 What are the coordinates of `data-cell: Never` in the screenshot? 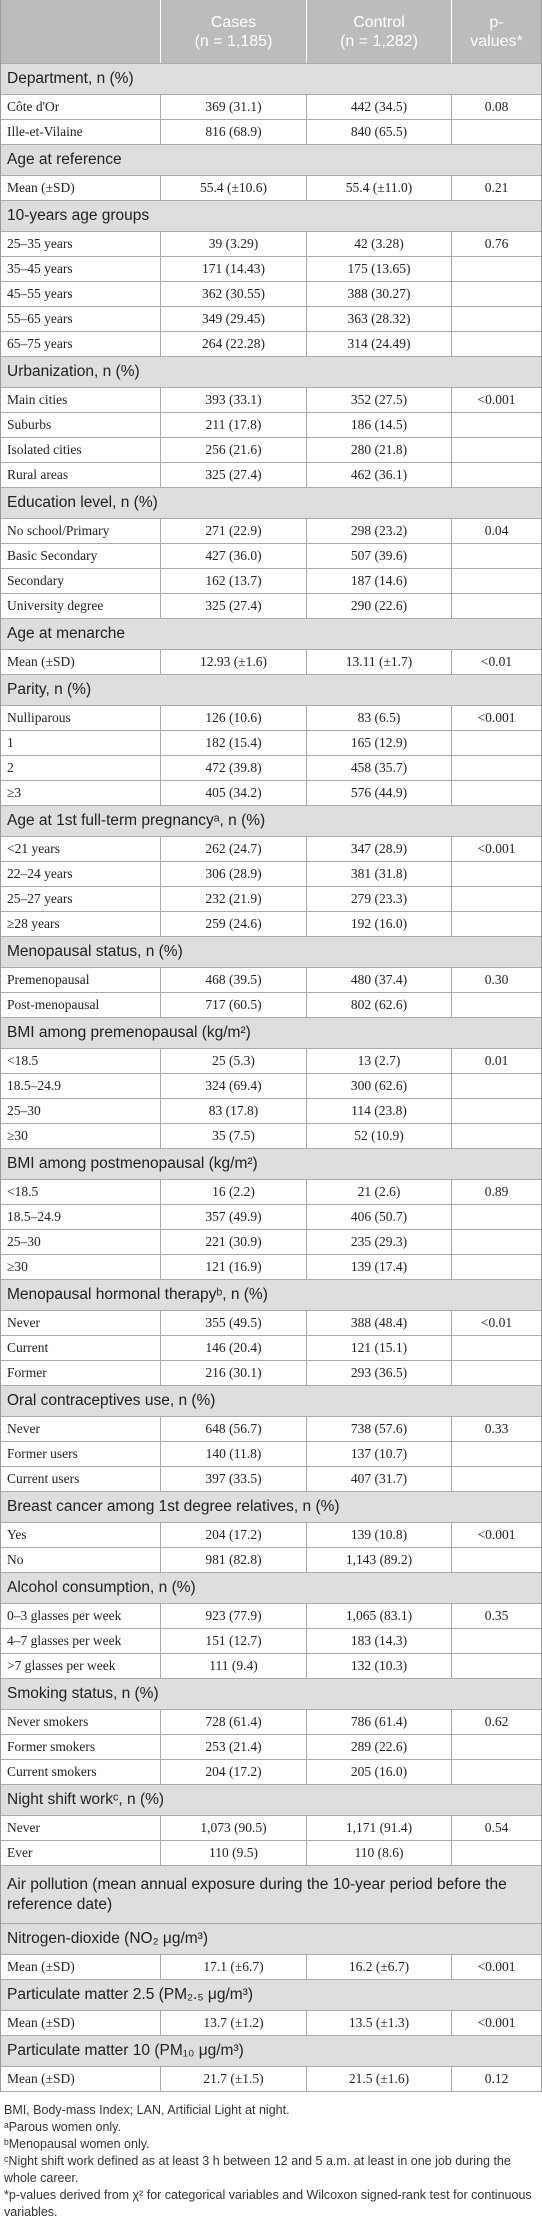 It's located at (81, 1323).